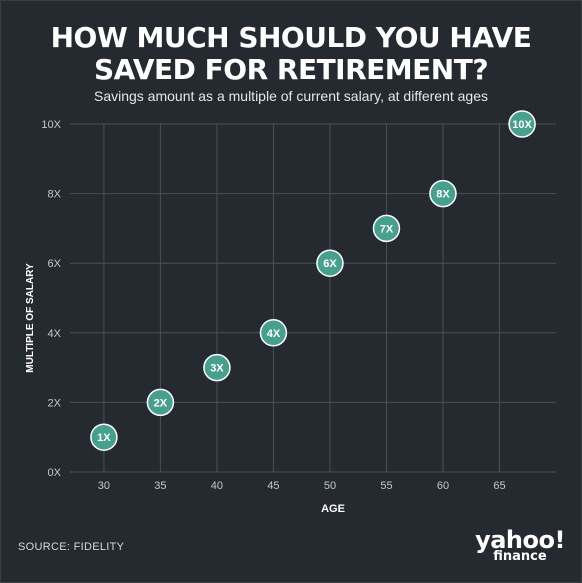 This screenshot has width=582, height=583. What do you see at coordinates (291, 37) in the screenshot?
I see `title-line-1: HOW MUCH SHOULD YOU HAVE` at bounding box center [291, 37].